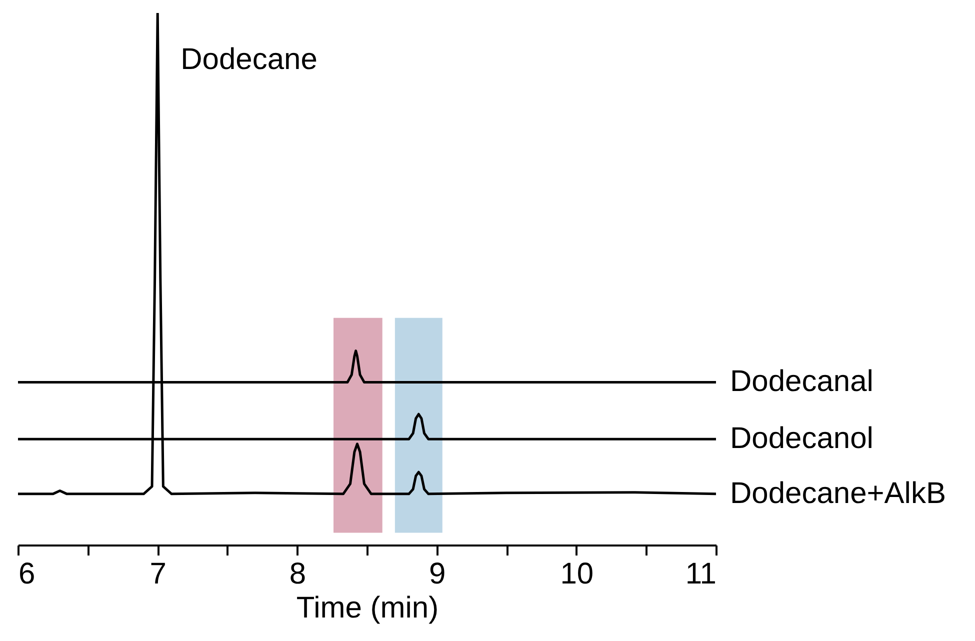 The width and height of the screenshot is (975, 641). Describe the element at coordinates (367, 608) in the screenshot. I see `x-axis-title: Time (min)` at that location.